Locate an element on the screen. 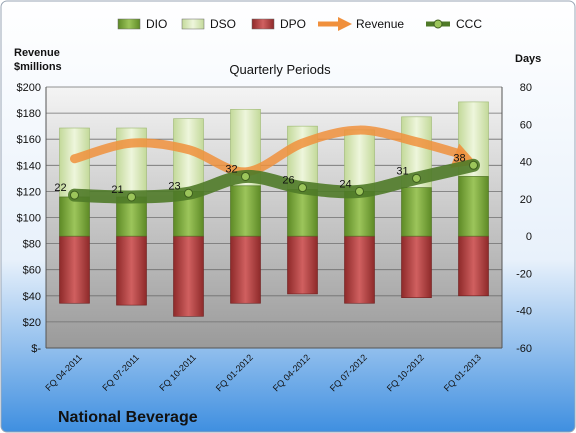 The height and width of the screenshot is (433, 576). left-tick-label: $60 is located at coordinates (32, 271).